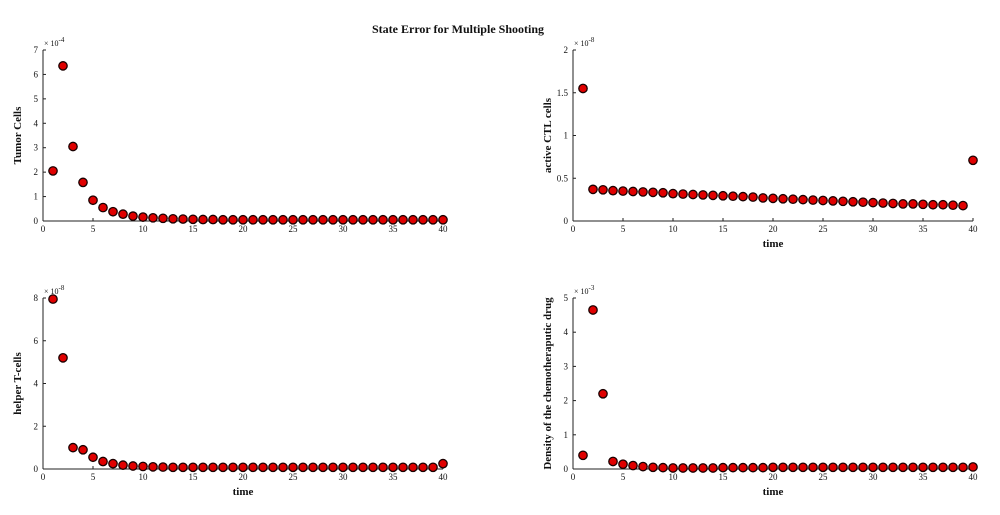 Image resolution: width=1000 pixels, height=515 pixels. What do you see at coordinates (674, 477) in the screenshot?
I see `x-tick-label: 10` at bounding box center [674, 477].